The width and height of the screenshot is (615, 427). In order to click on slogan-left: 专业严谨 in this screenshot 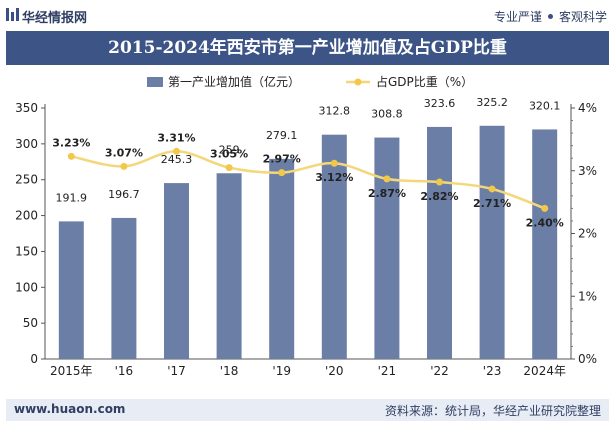, I will do `click(517, 17)`.